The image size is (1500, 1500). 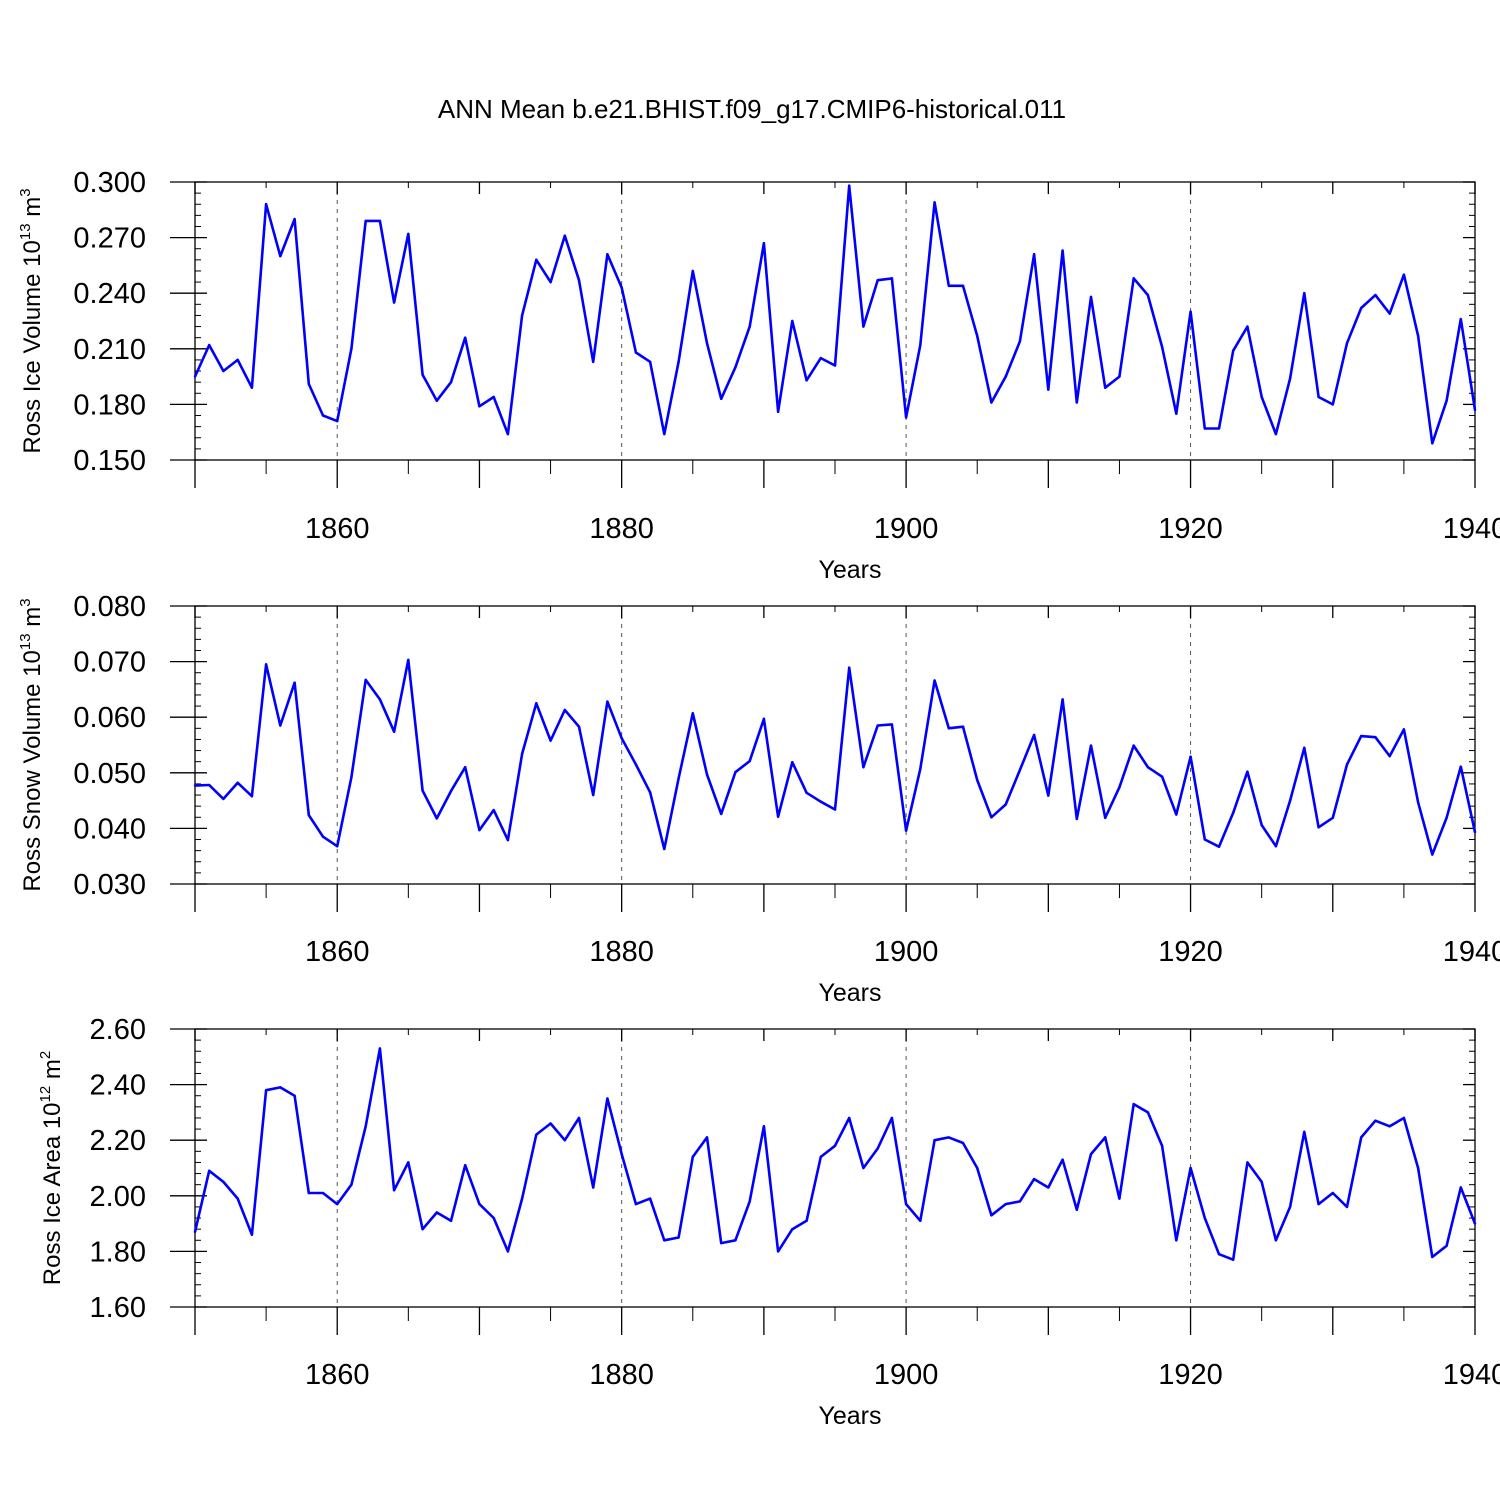 What do you see at coordinates (1190, 1375) in the screenshot?
I see `x-tick-label: 1920` at bounding box center [1190, 1375].